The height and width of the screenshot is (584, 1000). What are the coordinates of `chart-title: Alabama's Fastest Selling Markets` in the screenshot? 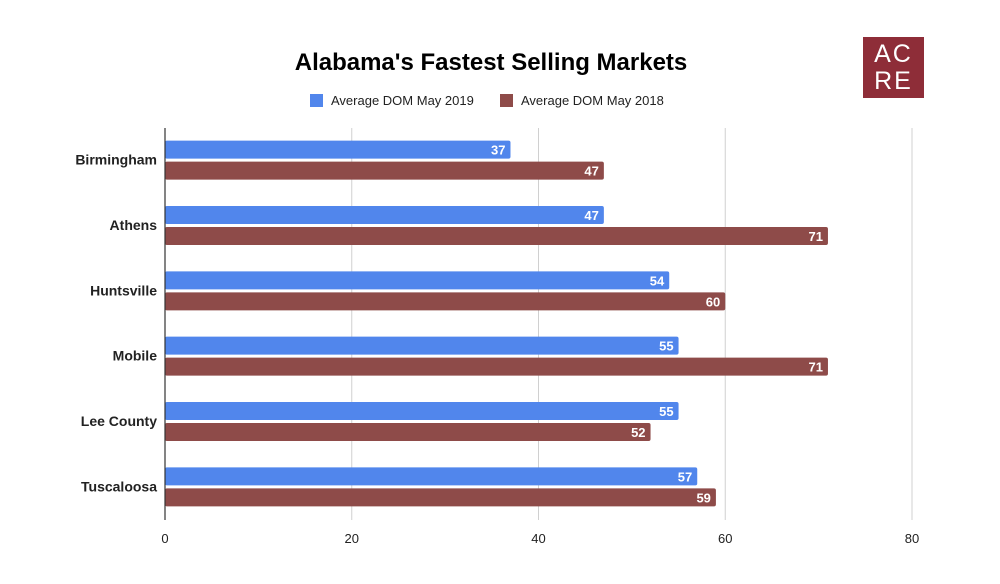 It's located at (491, 62).